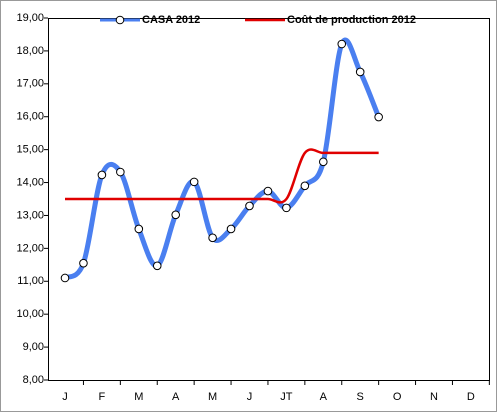  I want to click on x-tick-label: N, so click(434, 397).